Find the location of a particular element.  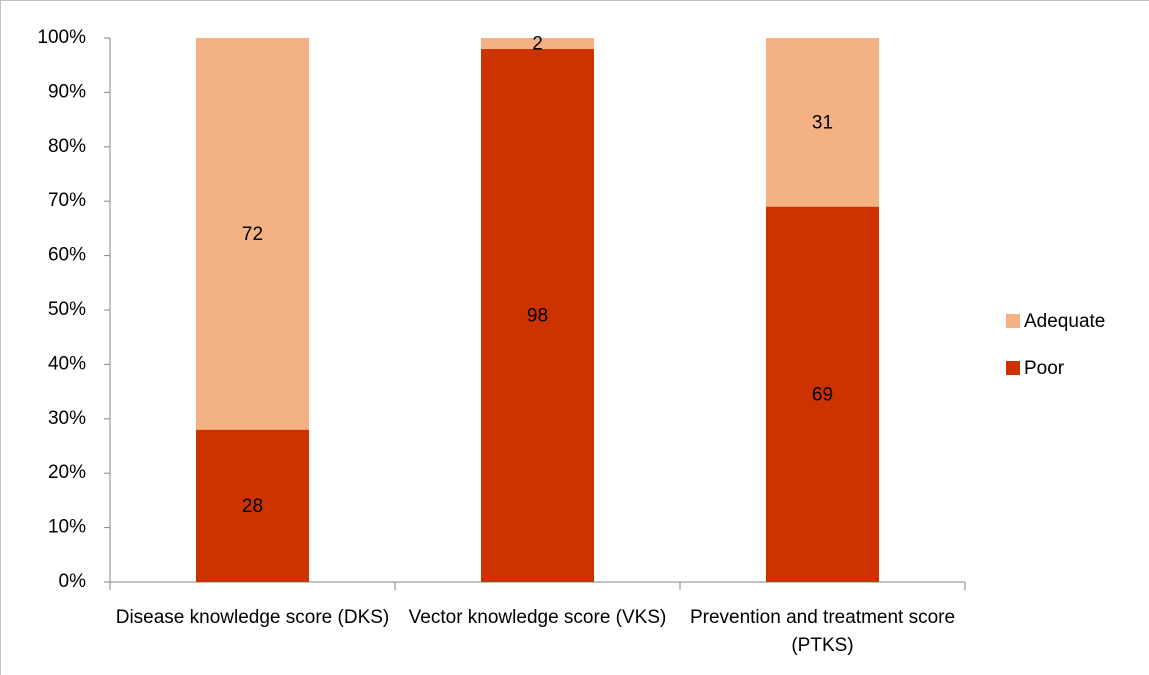

data-label: 72 is located at coordinates (252, 234).